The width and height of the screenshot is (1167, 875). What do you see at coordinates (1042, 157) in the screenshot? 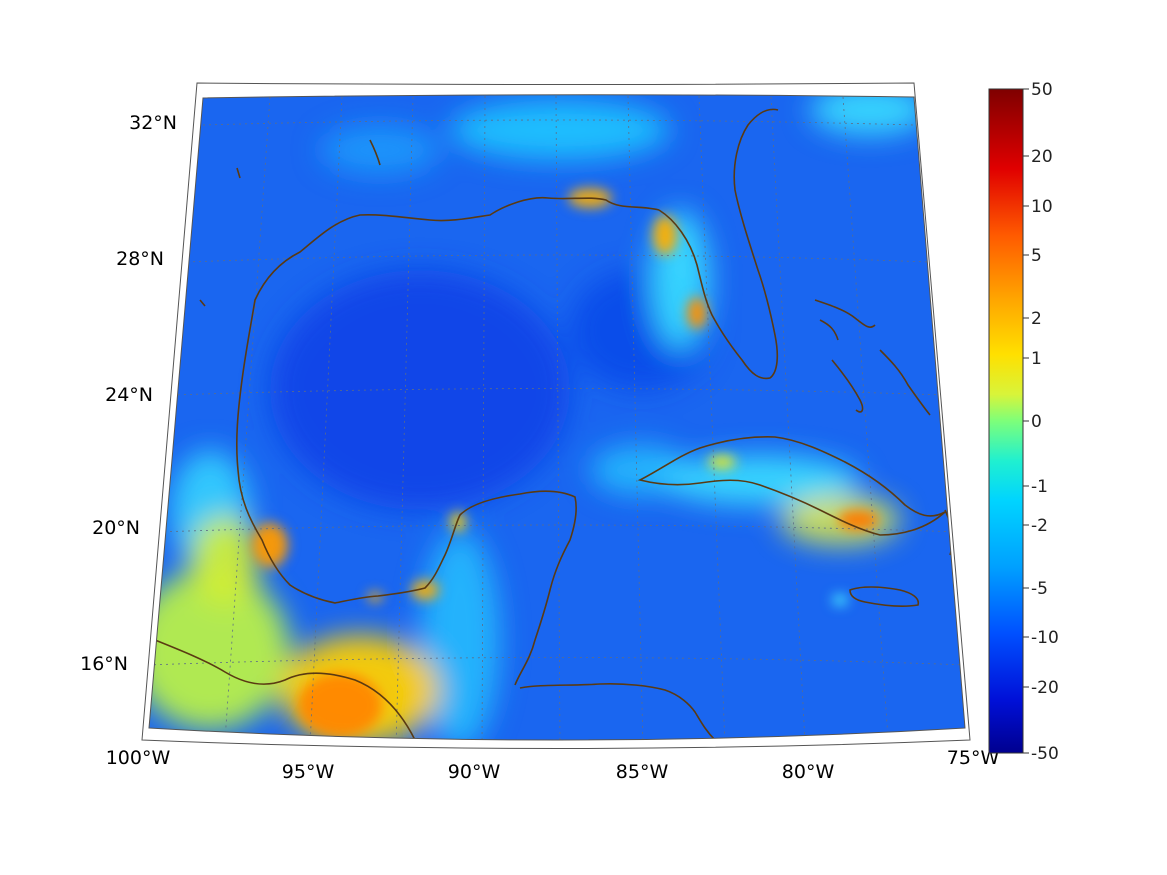
I see `colorbar-tick-label: 20` at bounding box center [1042, 157].